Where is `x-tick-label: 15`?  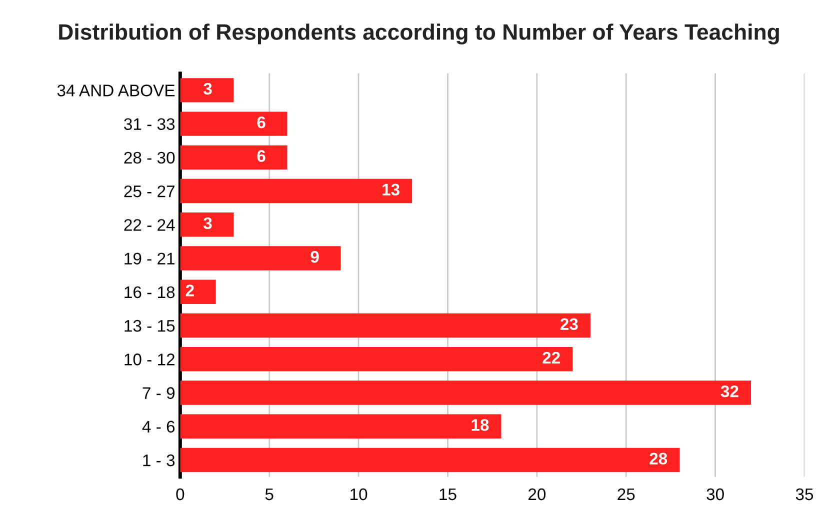
x-tick-label: 15 is located at coordinates (448, 494).